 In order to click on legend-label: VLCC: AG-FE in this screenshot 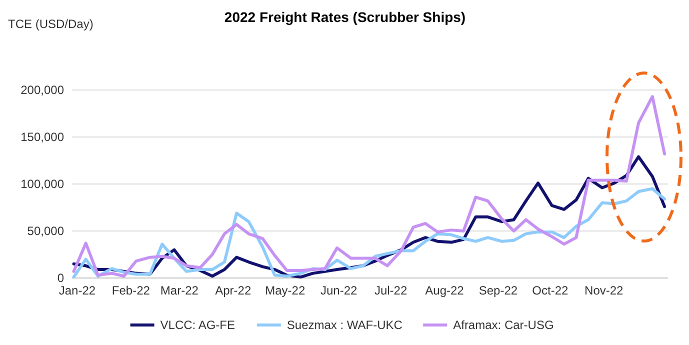, I will do `click(197, 325)`.